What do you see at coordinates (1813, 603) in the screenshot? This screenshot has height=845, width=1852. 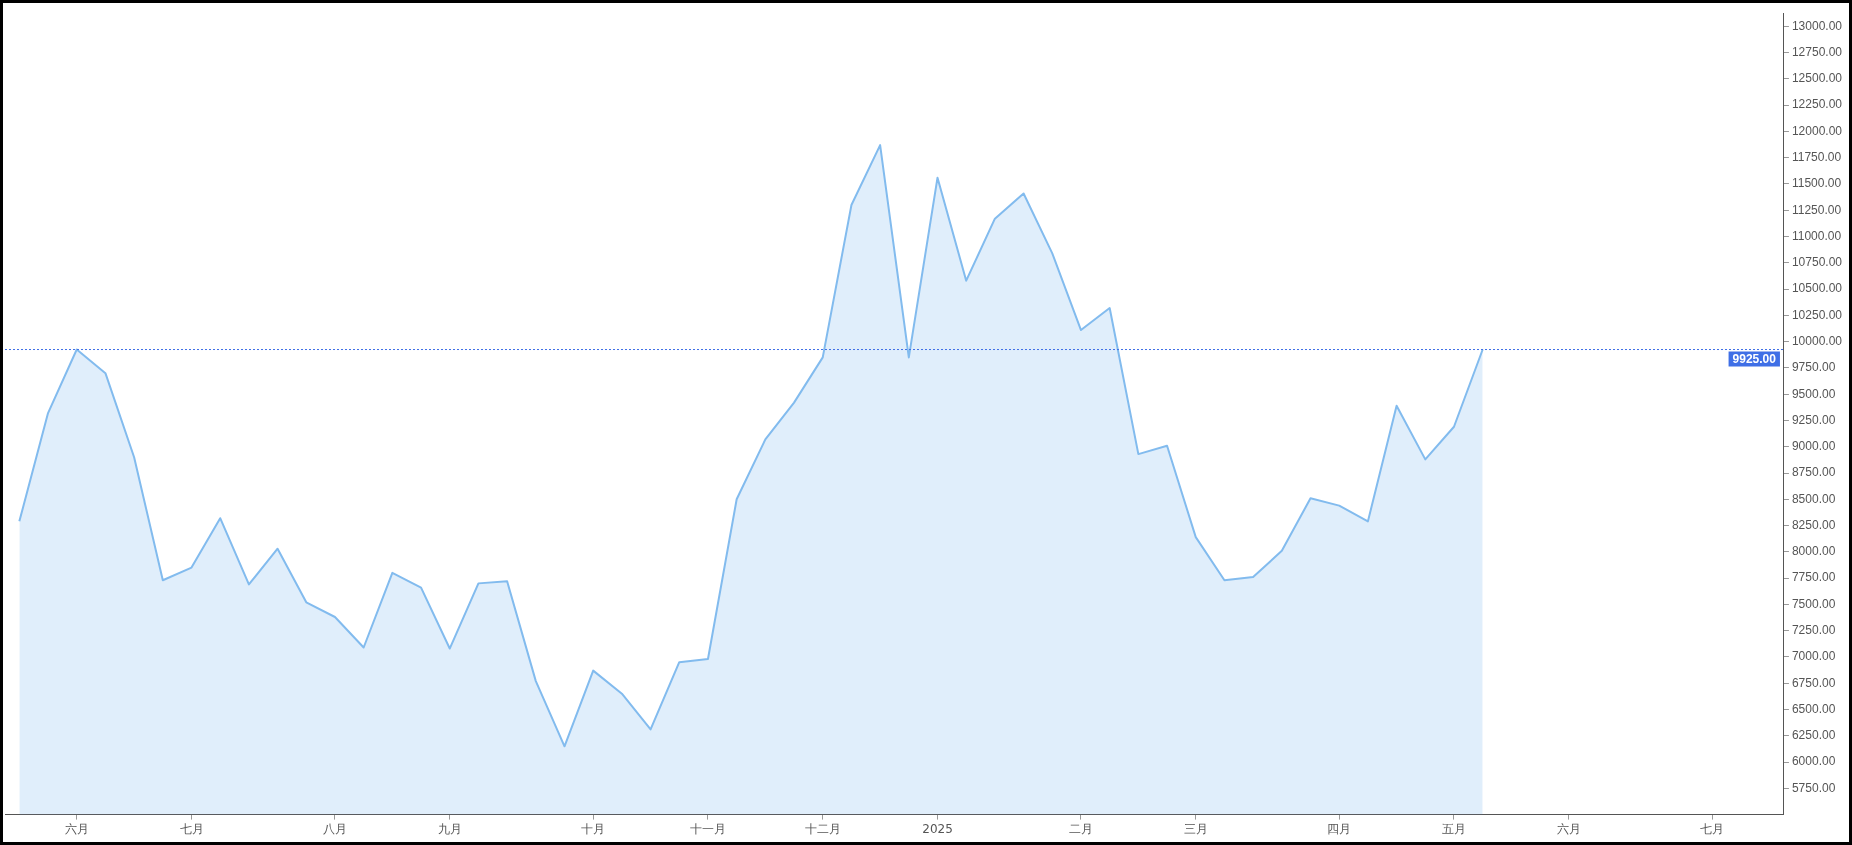 I see `y-tick-label: 7500.00` at bounding box center [1813, 603].